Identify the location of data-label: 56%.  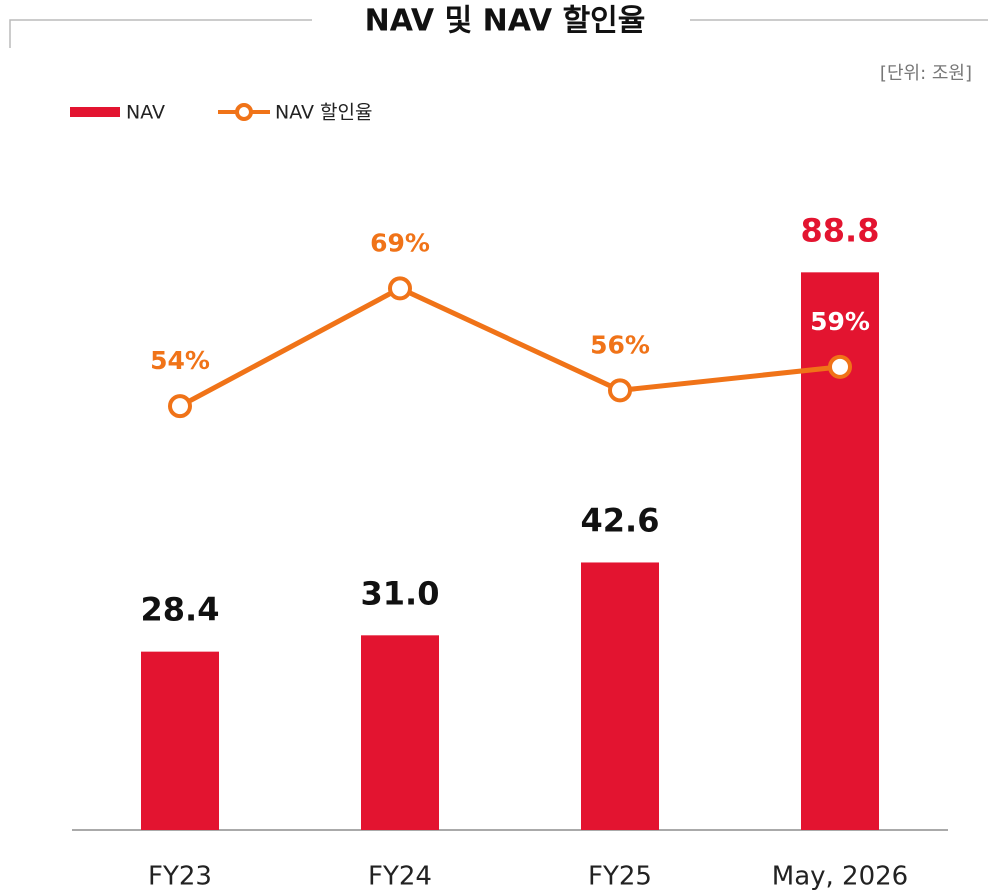
(620, 344).